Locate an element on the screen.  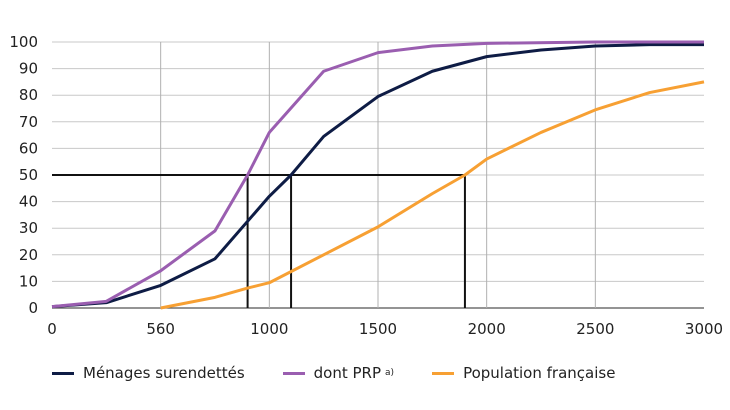
y-tick-label: 30 is located at coordinates (28, 228).